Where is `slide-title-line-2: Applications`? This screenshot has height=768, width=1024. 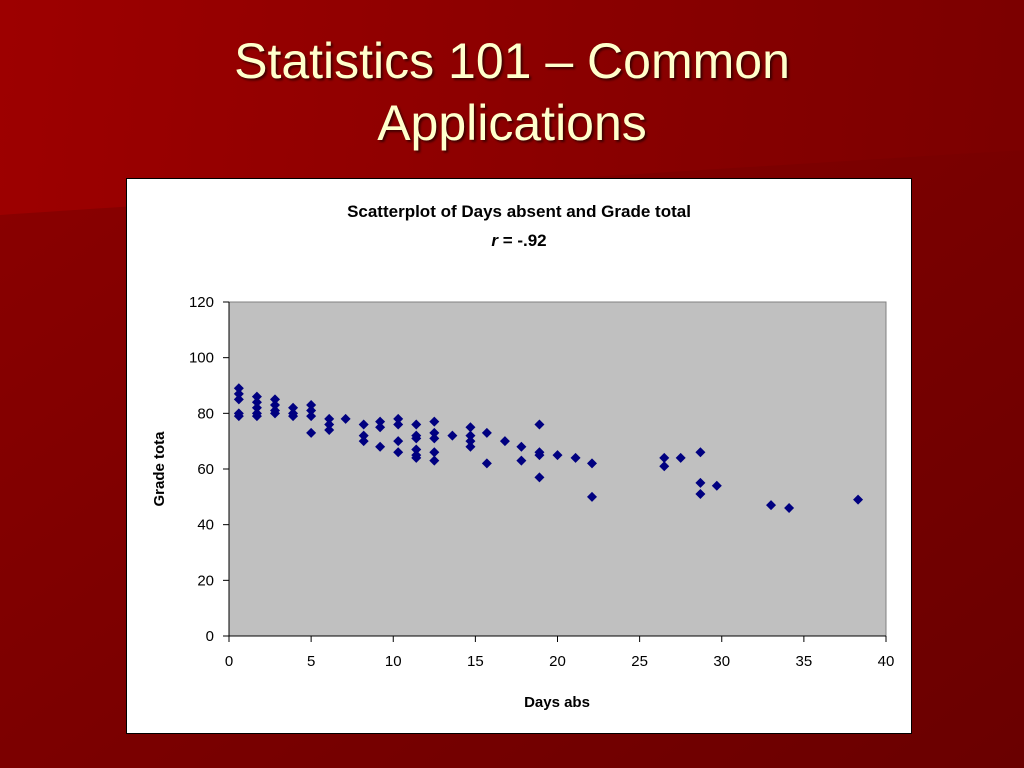 slide-title-line-2: Applications is located at coordinates (512, 123).